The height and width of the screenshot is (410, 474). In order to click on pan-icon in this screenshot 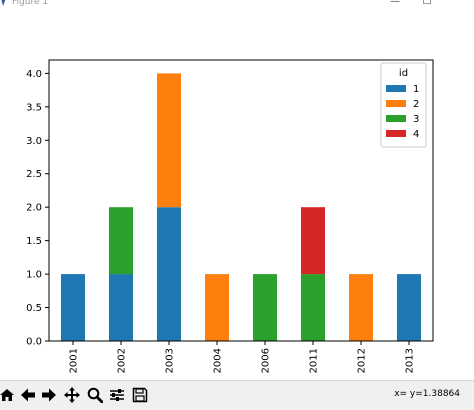, I will do `click(72, 395)`.